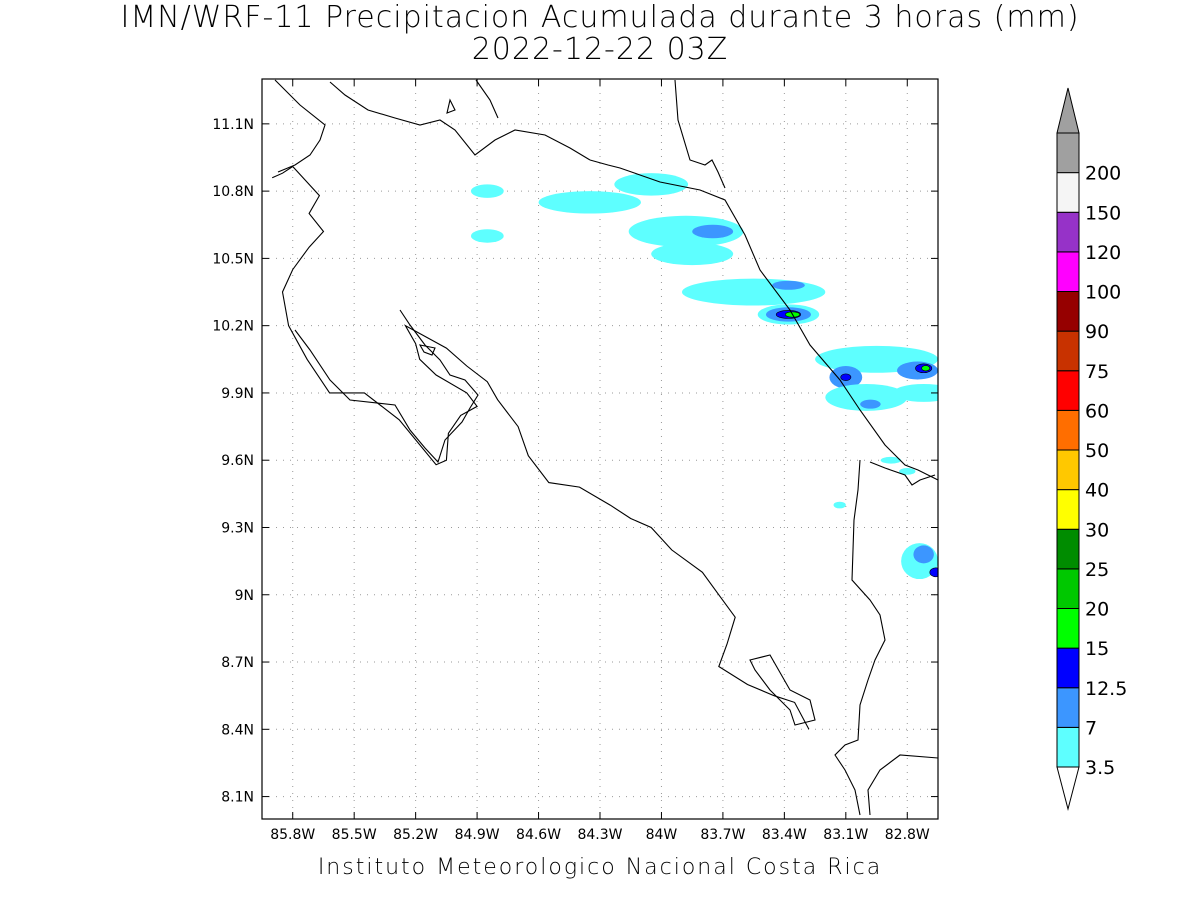  Describe the element at coordinates (233, 125) in the screenshot. I see `lat-tick-label: 11.1N` at that location.